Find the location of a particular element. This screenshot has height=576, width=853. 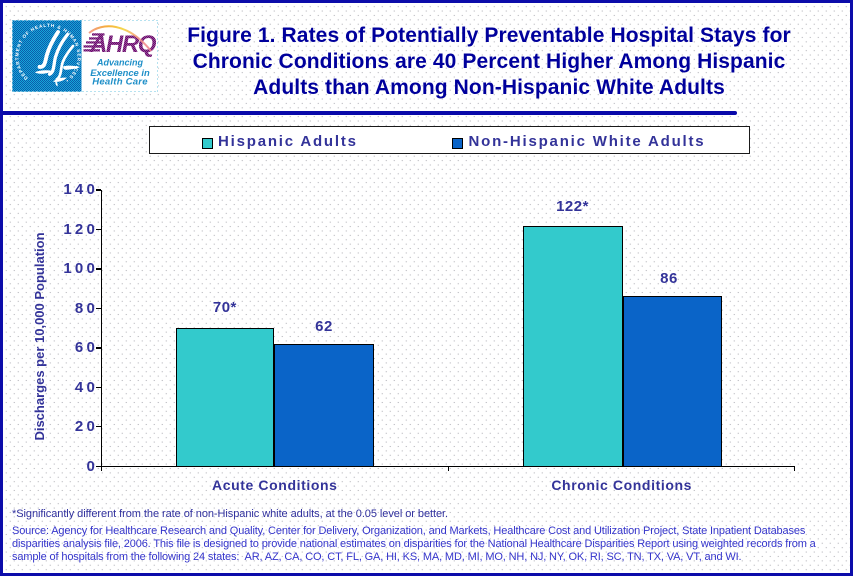

svg-text: Excellence in is located at coordinates (120, 72).